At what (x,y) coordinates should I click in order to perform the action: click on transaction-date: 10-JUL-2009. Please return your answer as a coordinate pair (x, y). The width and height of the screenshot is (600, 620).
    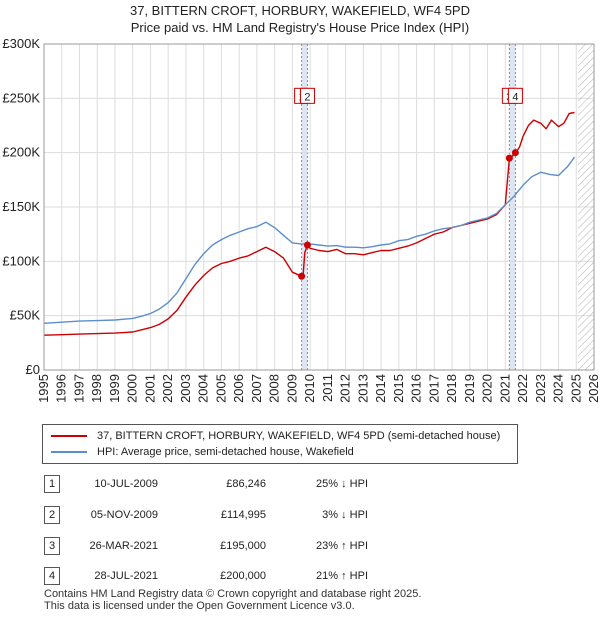
    Looking at the image, I should click on (126, 484).